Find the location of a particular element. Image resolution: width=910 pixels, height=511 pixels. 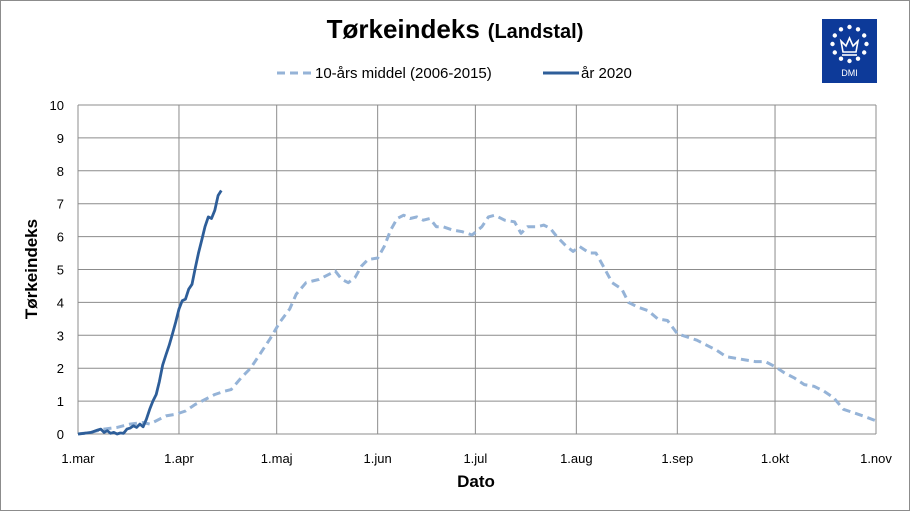

dmi-logo: DMI is located at coordinates (849, 51).